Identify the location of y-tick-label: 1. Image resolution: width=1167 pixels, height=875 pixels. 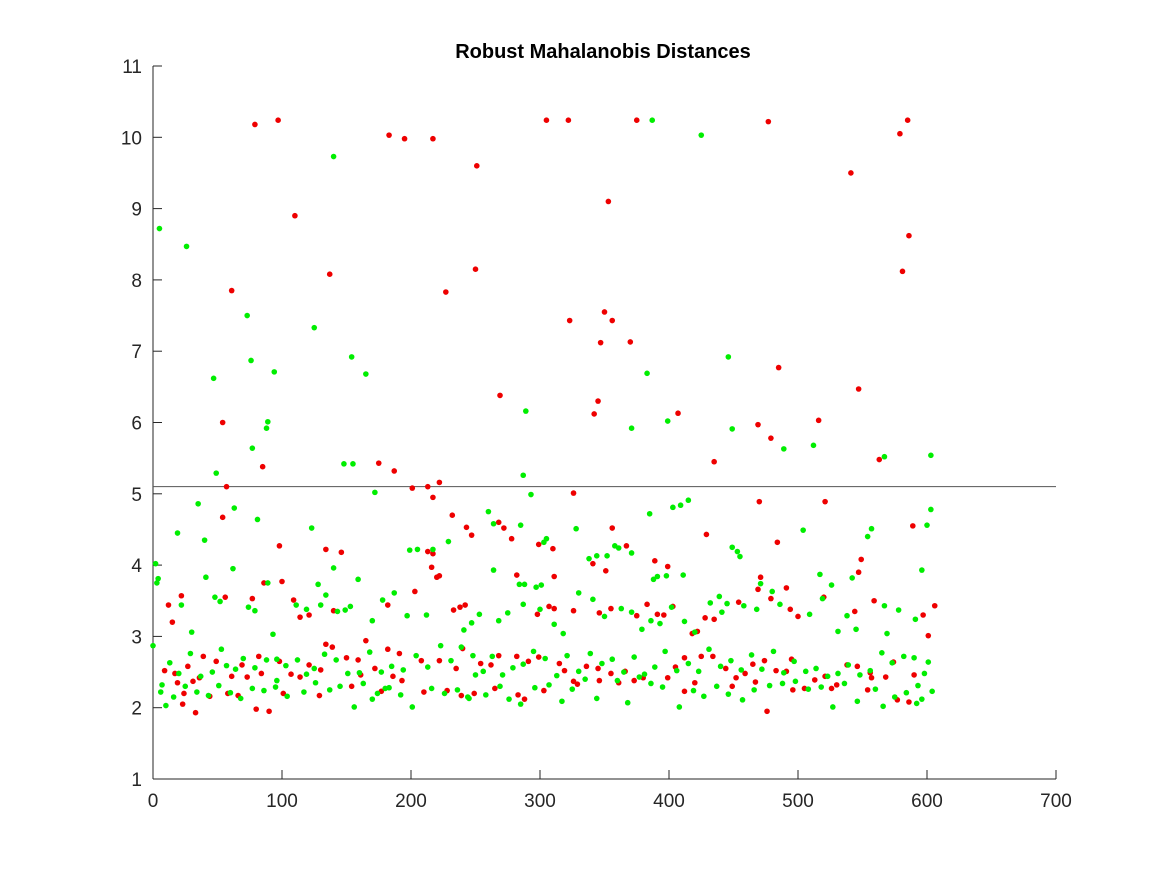
(136, 780).